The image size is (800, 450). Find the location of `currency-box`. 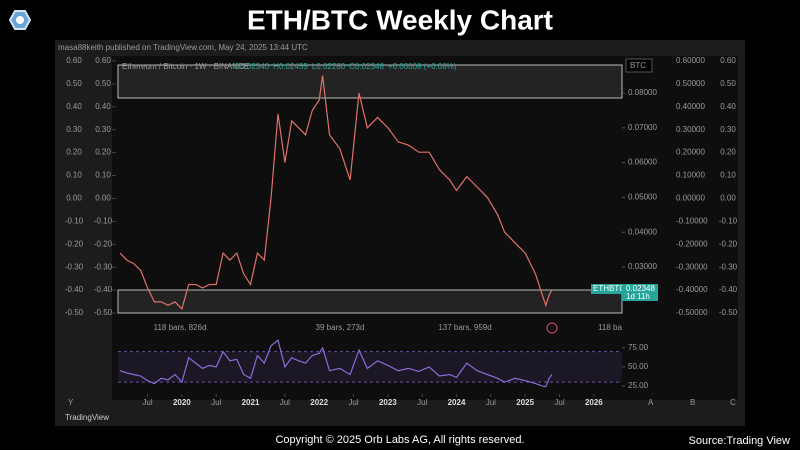

currency-box is located at coordinates (639, 65).